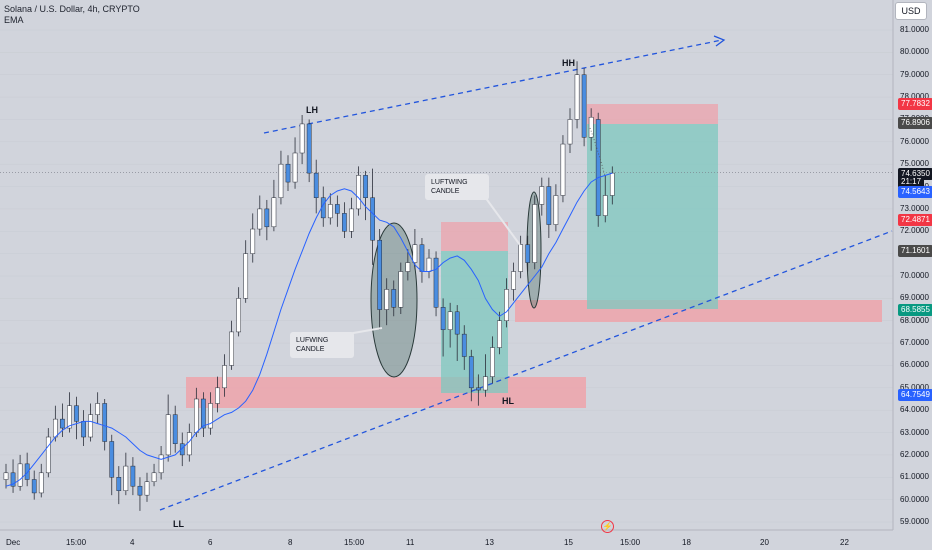  I want to click on hl-label: HL, so click(508, 401).